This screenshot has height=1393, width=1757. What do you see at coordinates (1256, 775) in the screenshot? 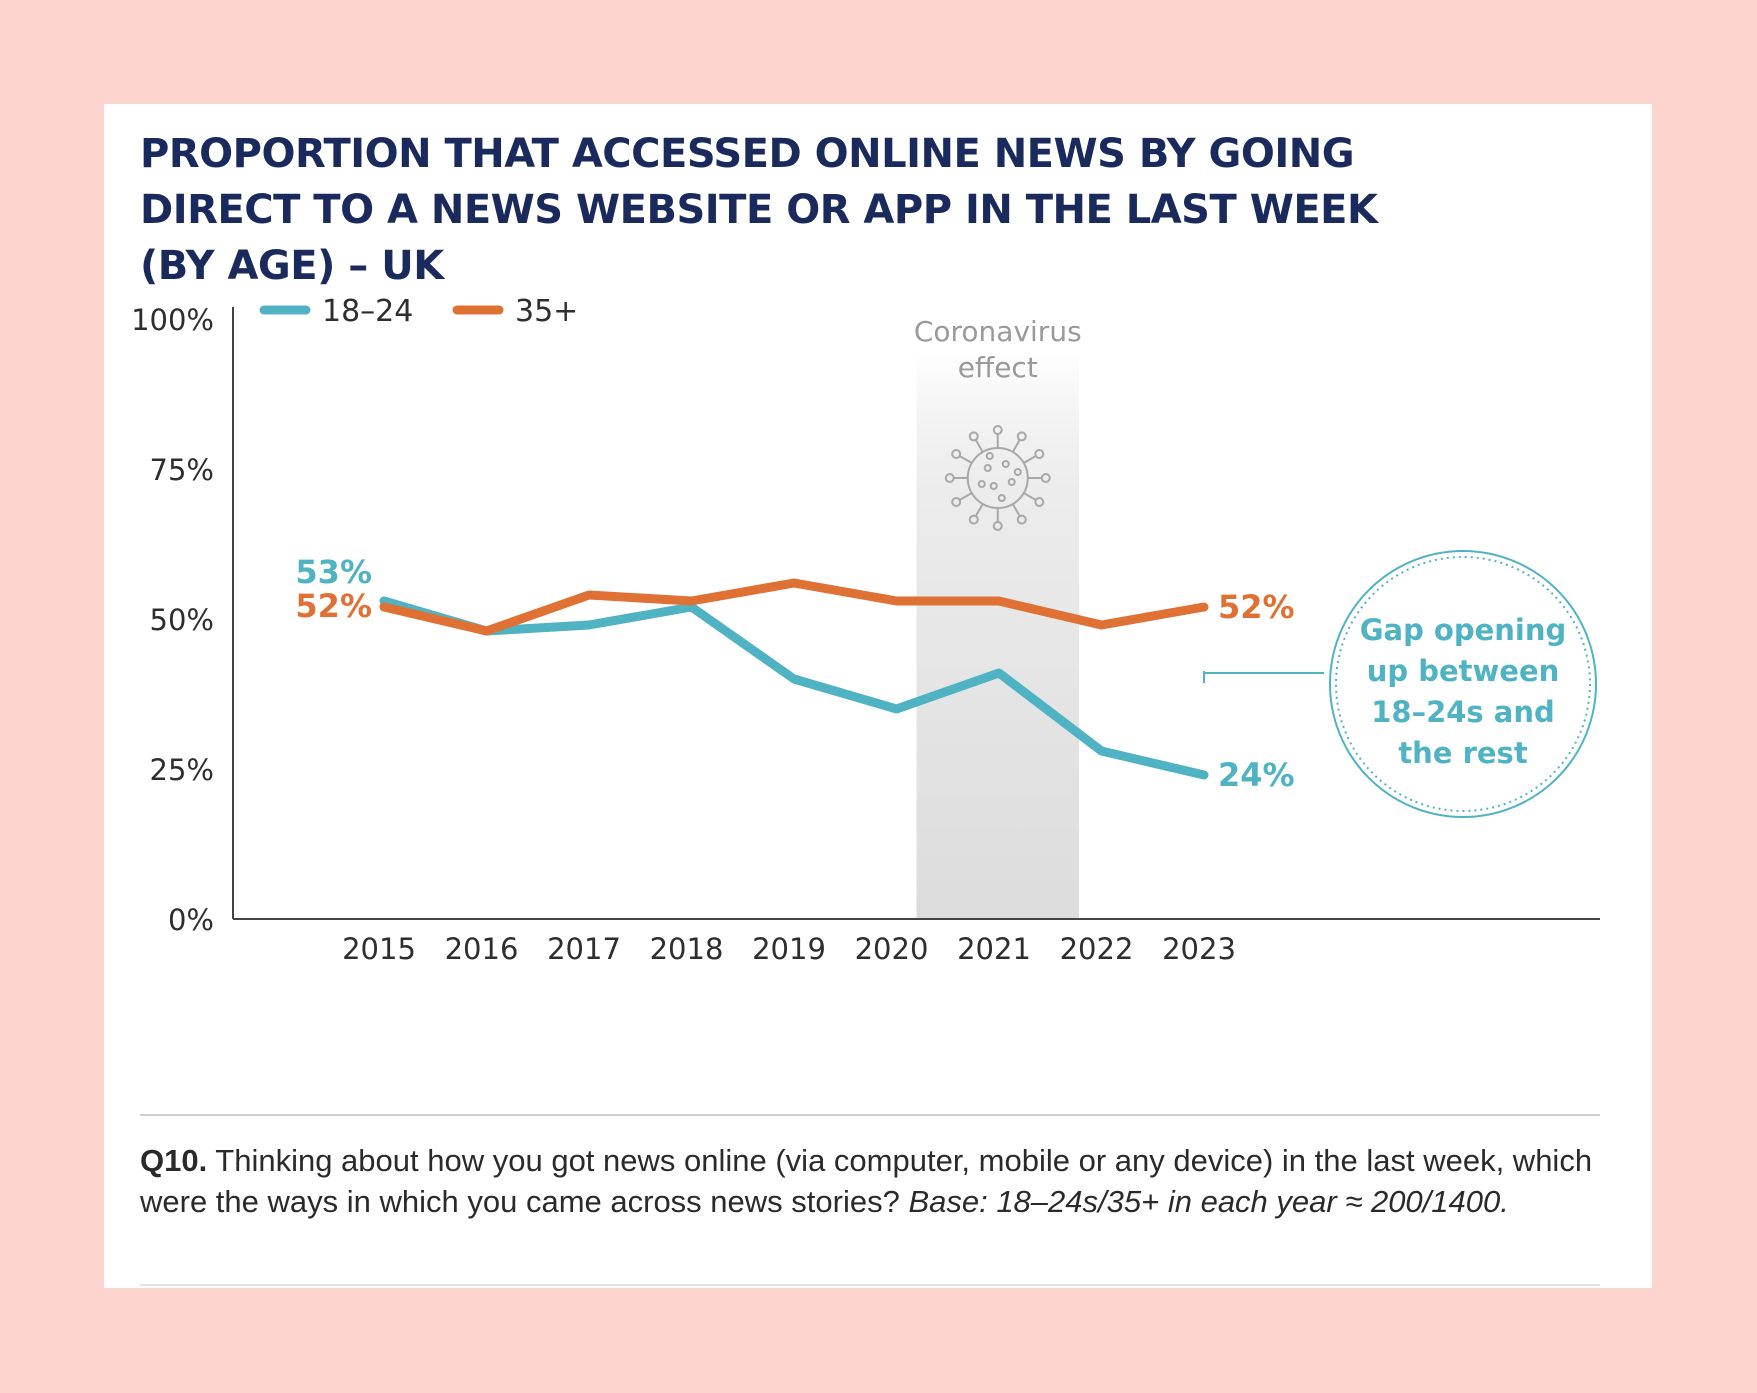
I see `series-end-label-1: 24%` at bounding box center [1256, 775].